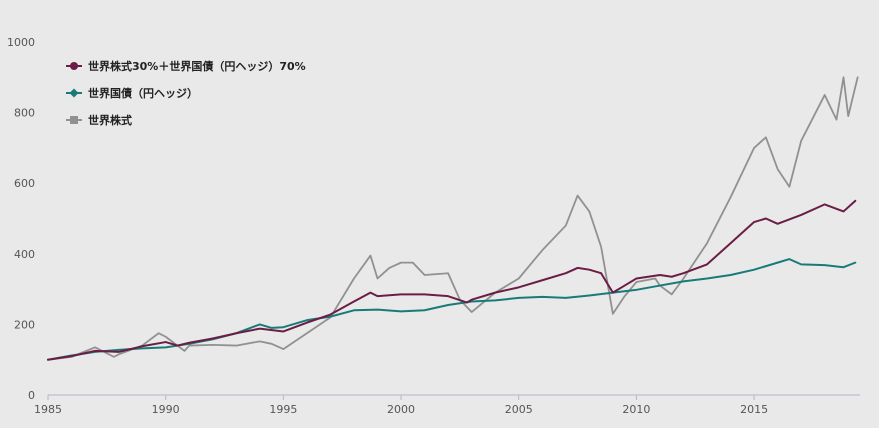 The width and height of the screenshot is (879, 428). What do you see at coordinates (31, 395) in the screenshot?
I see `y-tick-label: 0` at bounding box center [31, 395].